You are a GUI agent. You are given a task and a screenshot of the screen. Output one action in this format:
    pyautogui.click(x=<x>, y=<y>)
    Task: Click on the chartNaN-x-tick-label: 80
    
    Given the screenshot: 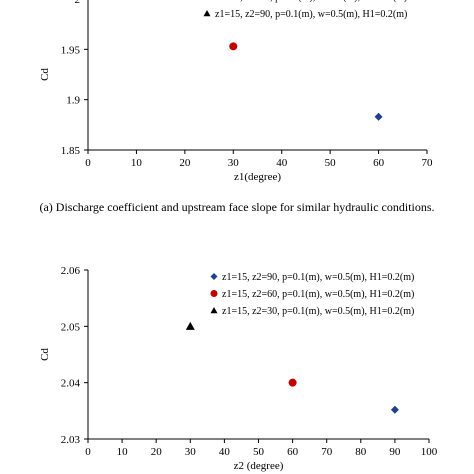 What is the action you would take?
    pyautogui.click(x=361, y=452)
    